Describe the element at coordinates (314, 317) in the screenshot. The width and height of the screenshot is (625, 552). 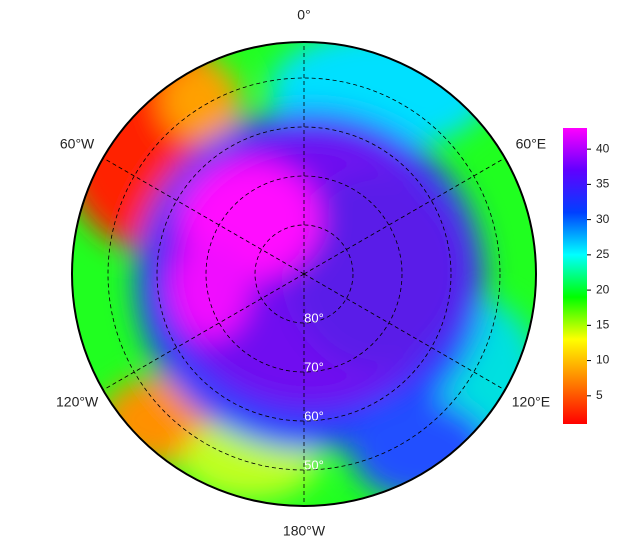
I see `lat-label: 80°` at that location.